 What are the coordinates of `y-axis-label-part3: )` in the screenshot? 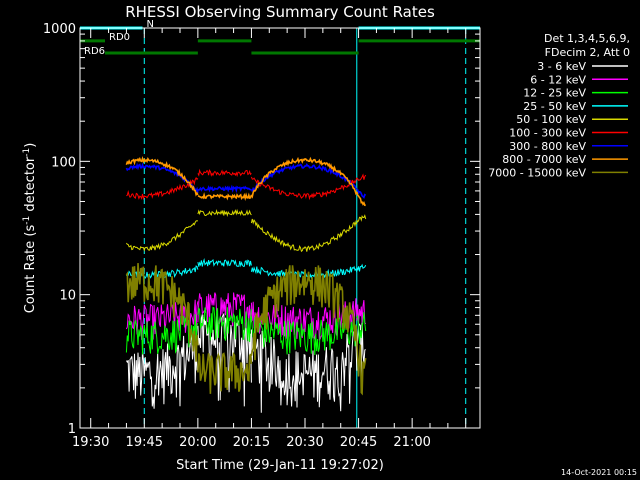 It's located at (30, 145).